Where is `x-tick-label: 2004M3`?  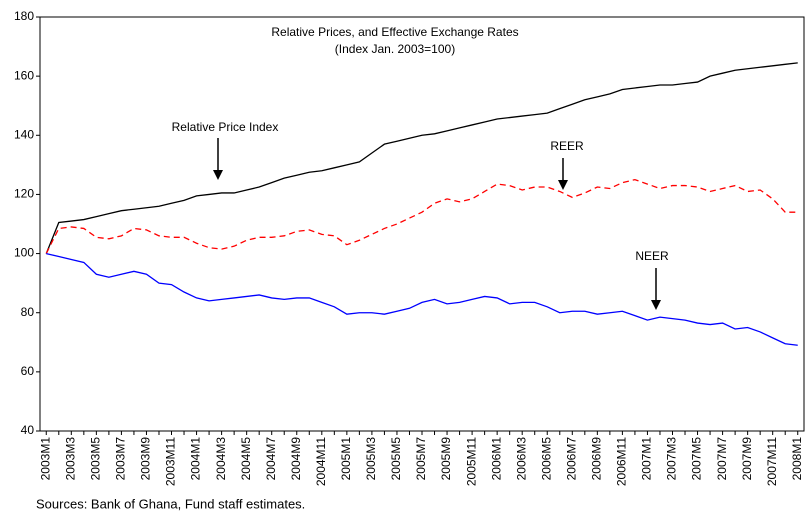
x-tick-label: 2004M3 is located at coordinates (221, 459).